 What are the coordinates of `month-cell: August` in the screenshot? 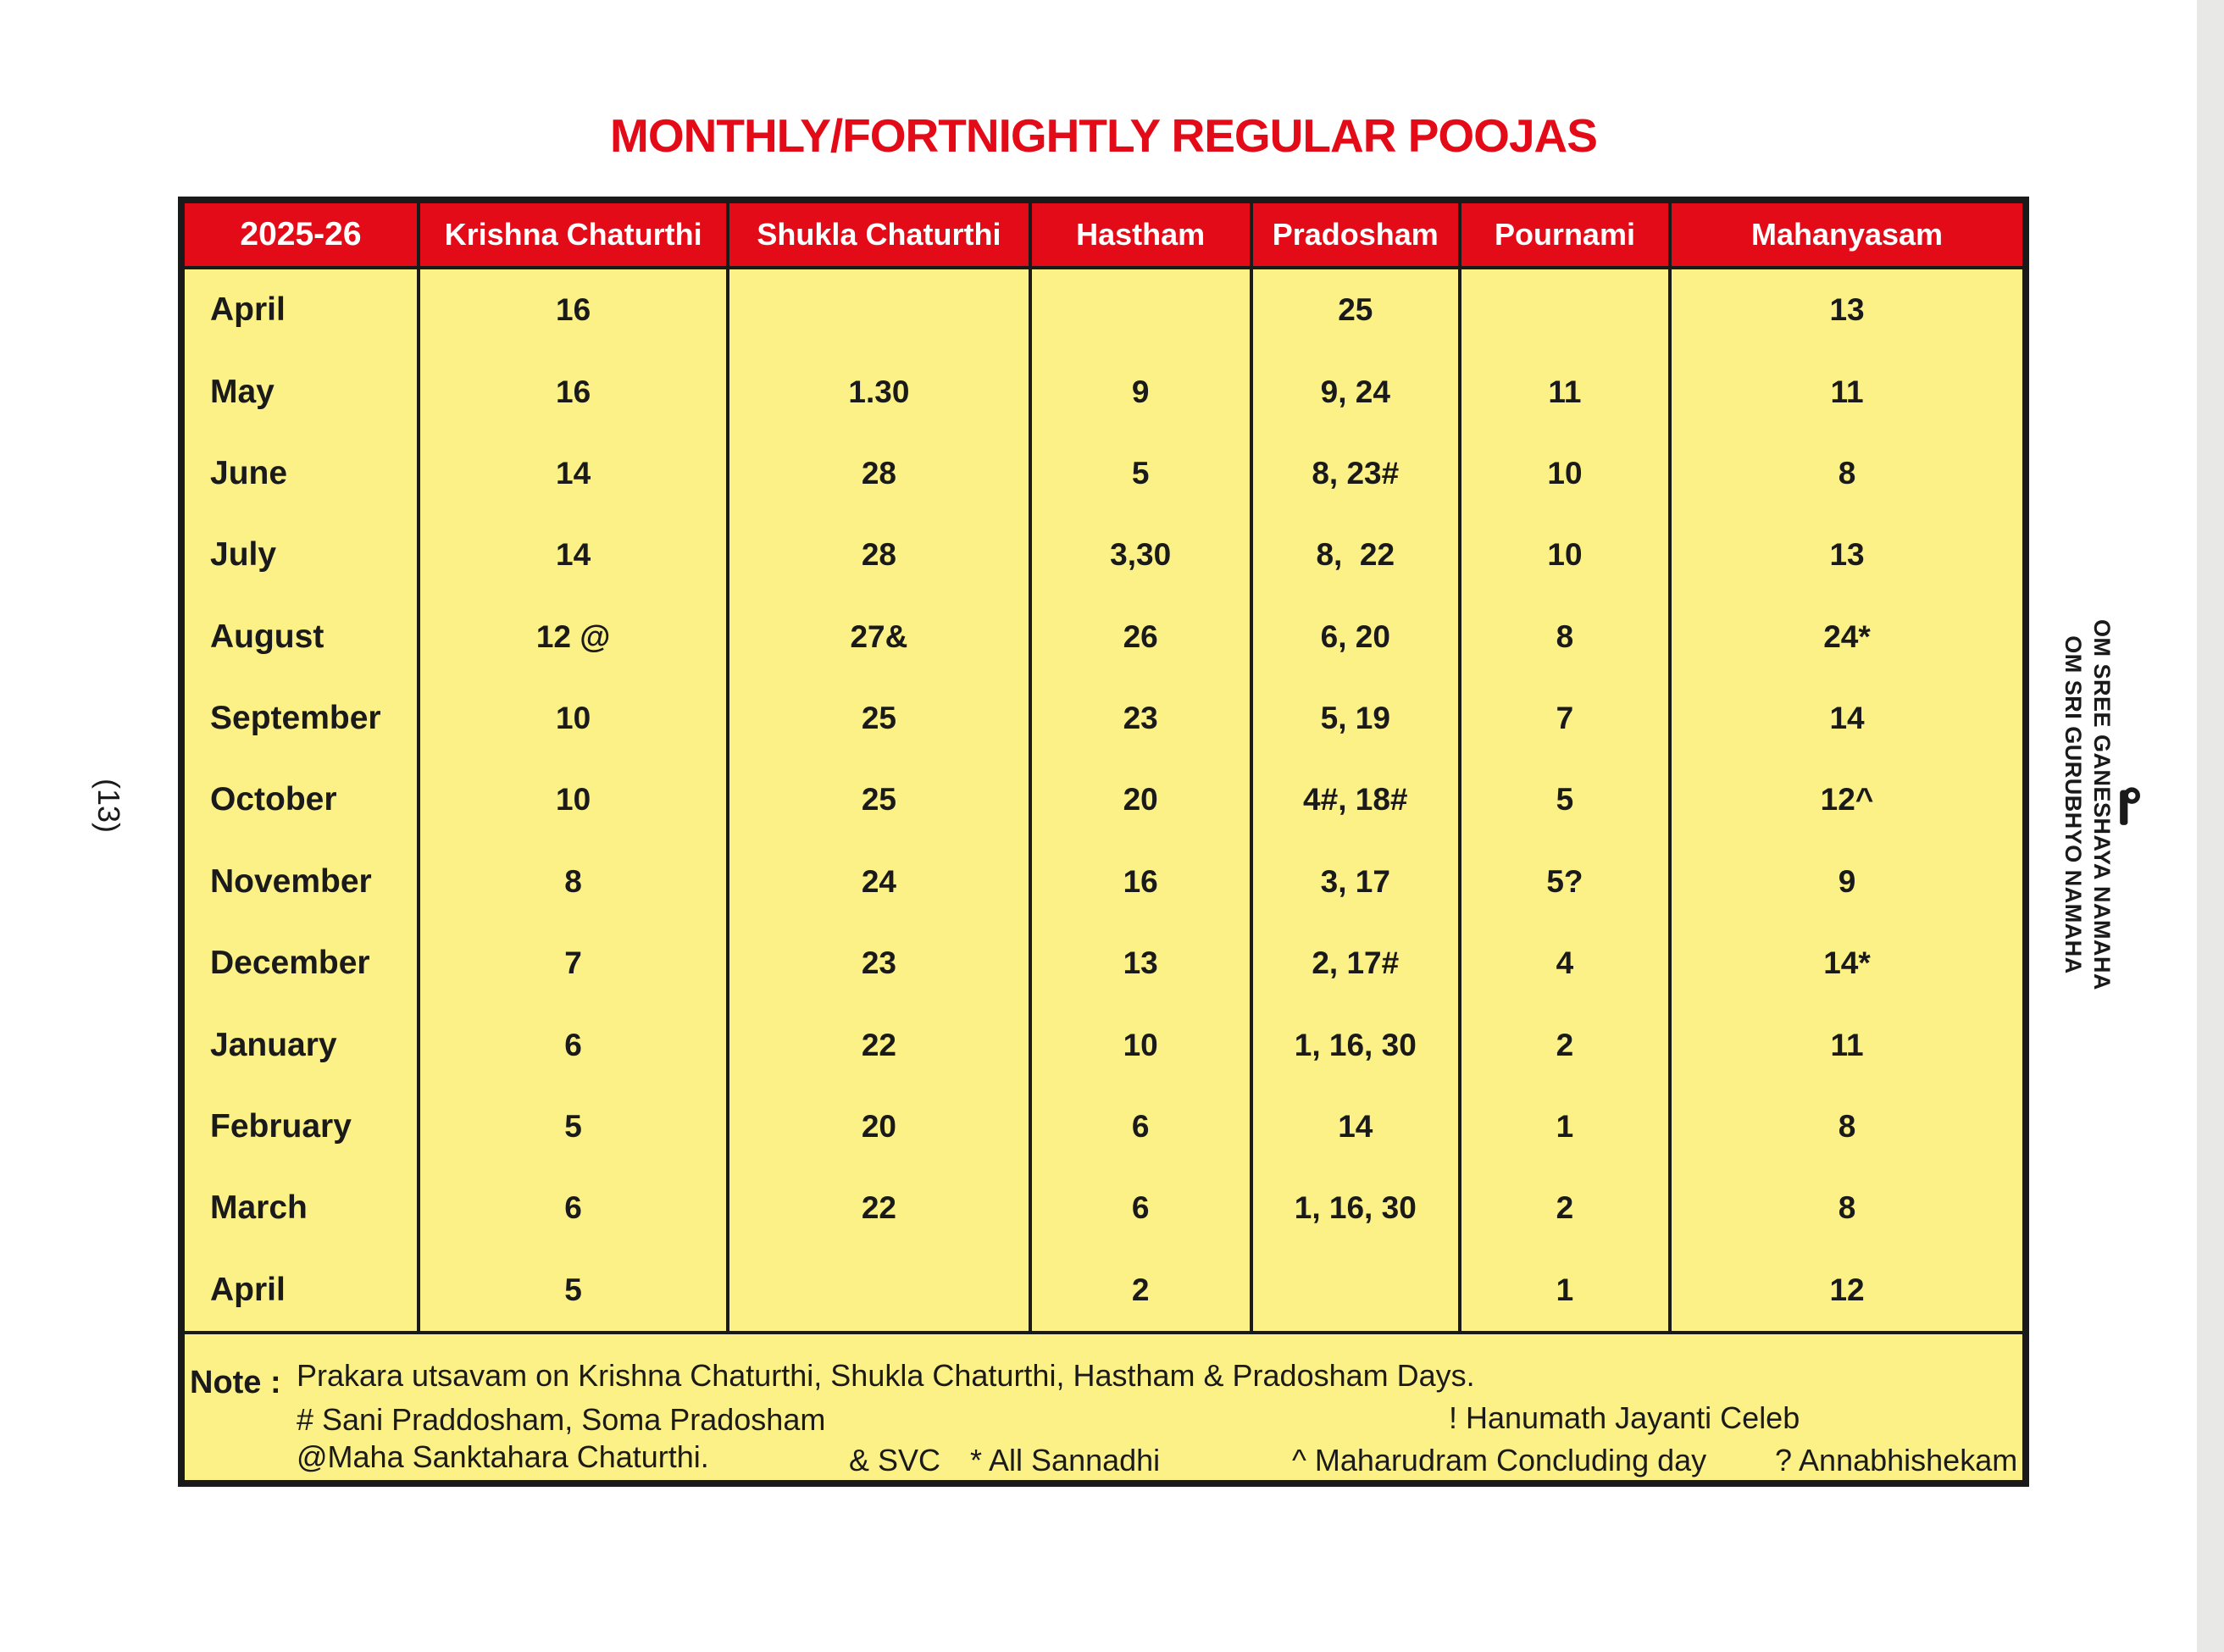 It's located at (302, 637).